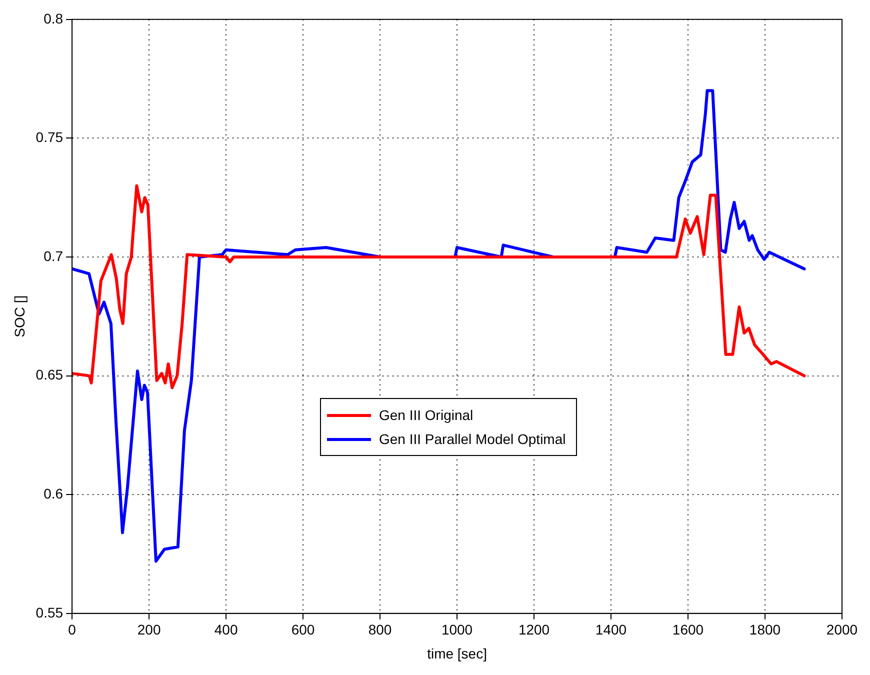 This screenshot has height=675, width=870. Describe the element at coordinates (611, 630) in the screenshot. I see `x-tick-label: 1400` at that location.